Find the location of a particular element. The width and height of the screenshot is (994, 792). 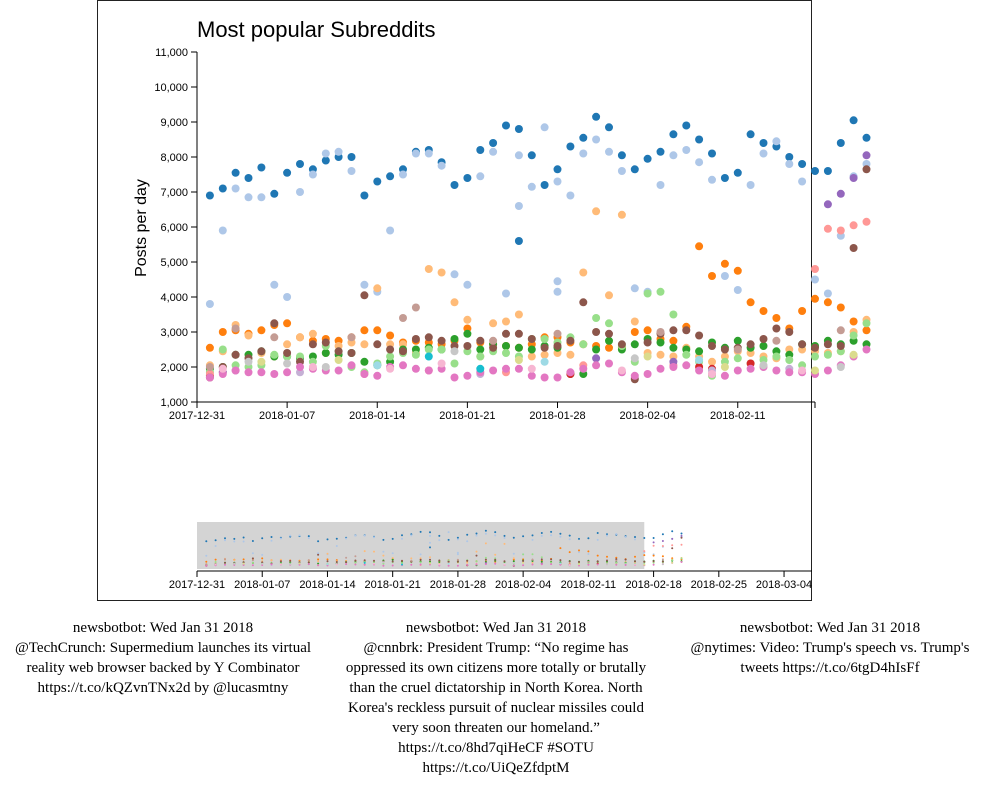

y-tick-label: 3,000 is located at coordinates (174, 333).